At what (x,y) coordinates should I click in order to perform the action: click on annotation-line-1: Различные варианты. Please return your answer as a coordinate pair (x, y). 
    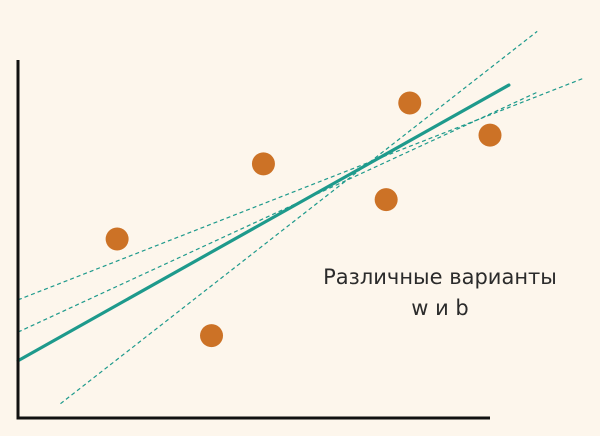
    Looking at the image, I should click on (440, 277).